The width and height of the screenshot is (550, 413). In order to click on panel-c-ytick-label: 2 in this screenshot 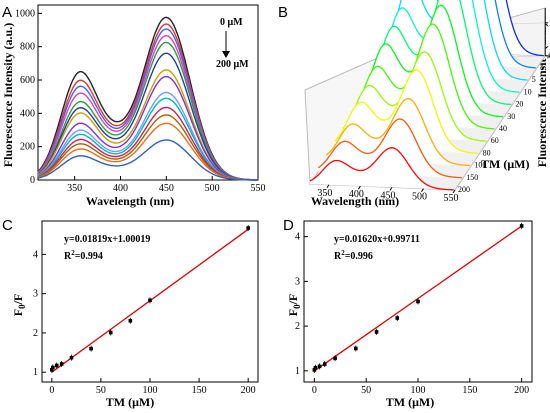, I will do `click(35, 333)`.